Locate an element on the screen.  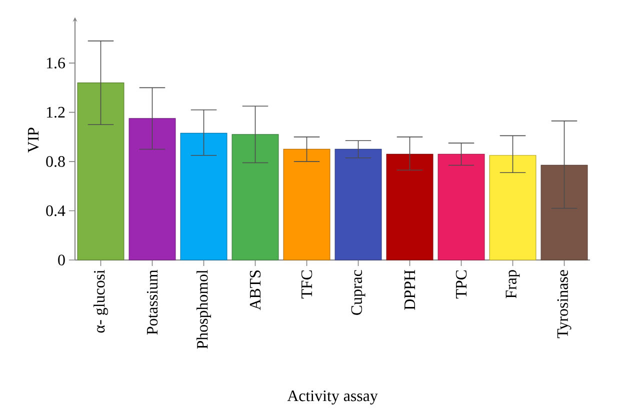
x-tick-label: ABTS is located at coordinates (255, 290).